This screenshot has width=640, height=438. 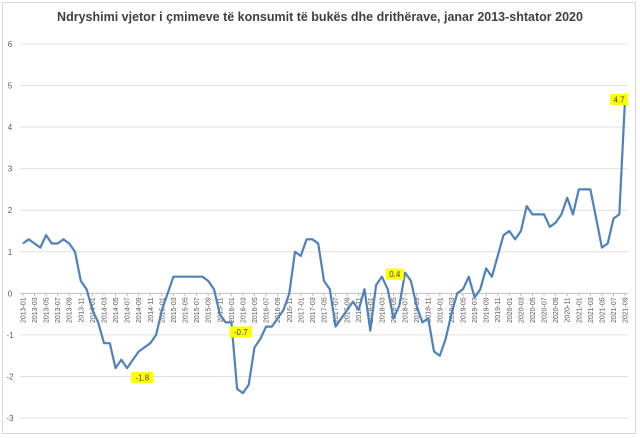 I want to click on x-tick-label: 2014-11, so click(x=151, y=309).